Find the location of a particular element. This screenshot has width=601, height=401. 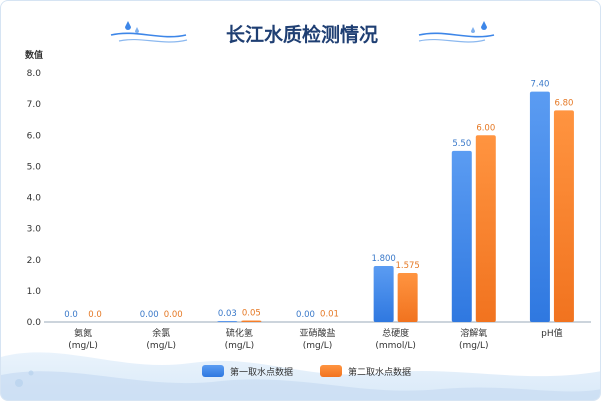

data-label-series-2: 6.00 is located at coordinates (485, 128).